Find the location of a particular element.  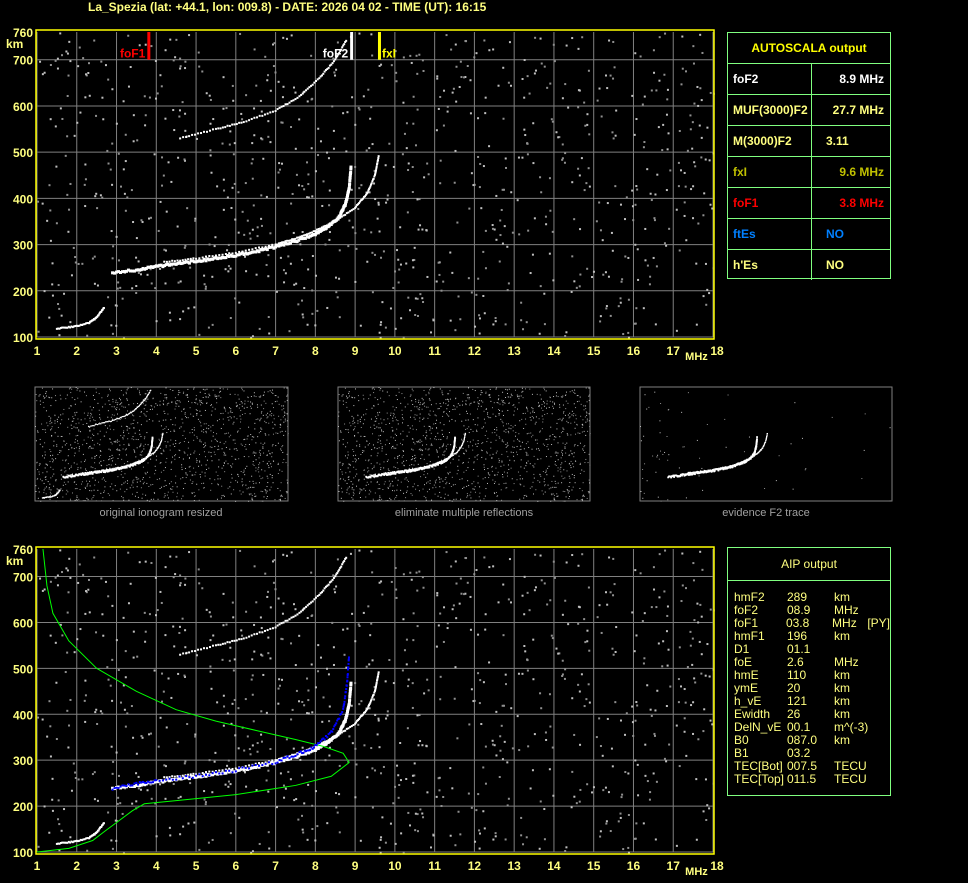

y-tick-label: 400 is located at coordinates (23, 715).